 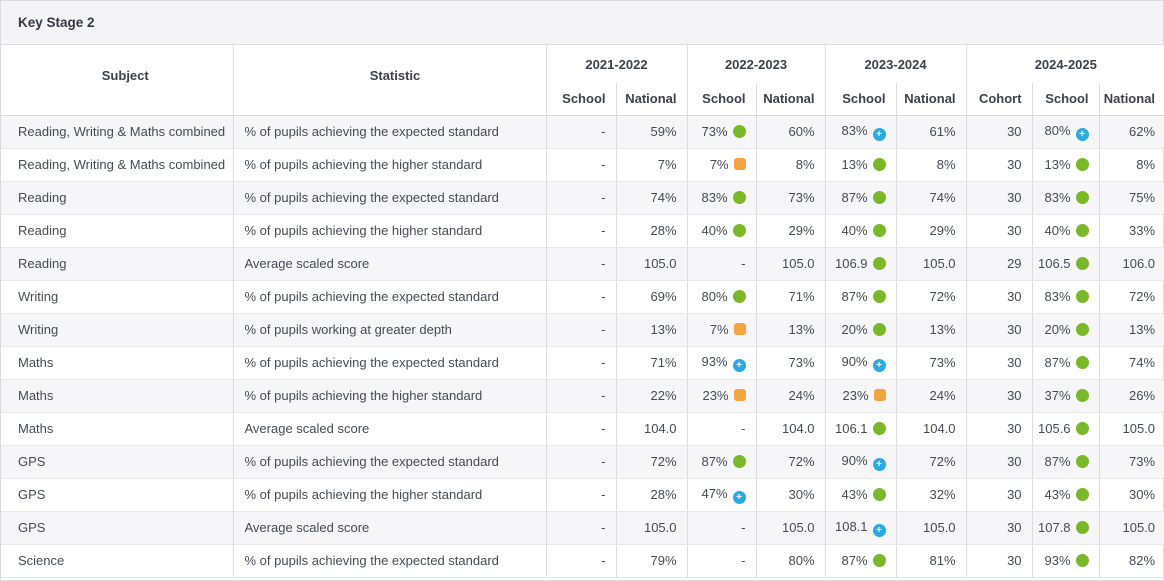 What do you see at coordinates (851, 526) in the screenshot?
I see `cell-value: 108.1` at bounding box center [851, 526].